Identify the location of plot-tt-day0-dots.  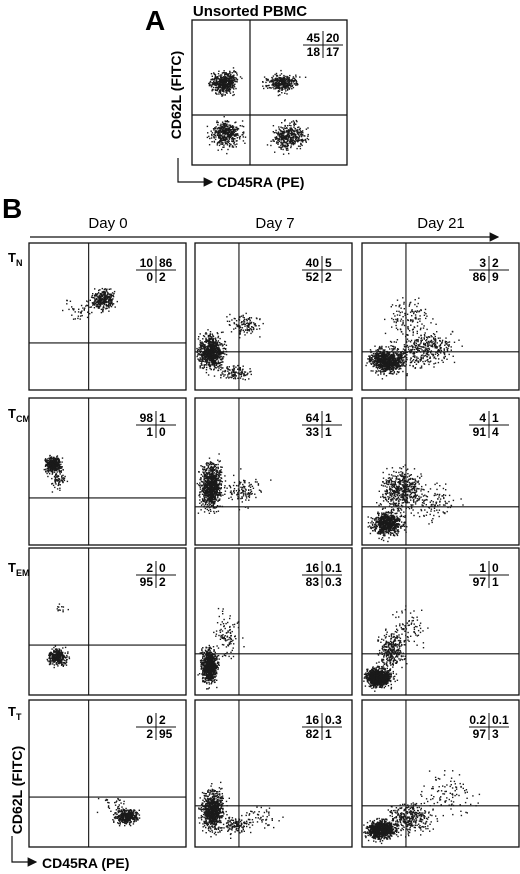
(118, 812).